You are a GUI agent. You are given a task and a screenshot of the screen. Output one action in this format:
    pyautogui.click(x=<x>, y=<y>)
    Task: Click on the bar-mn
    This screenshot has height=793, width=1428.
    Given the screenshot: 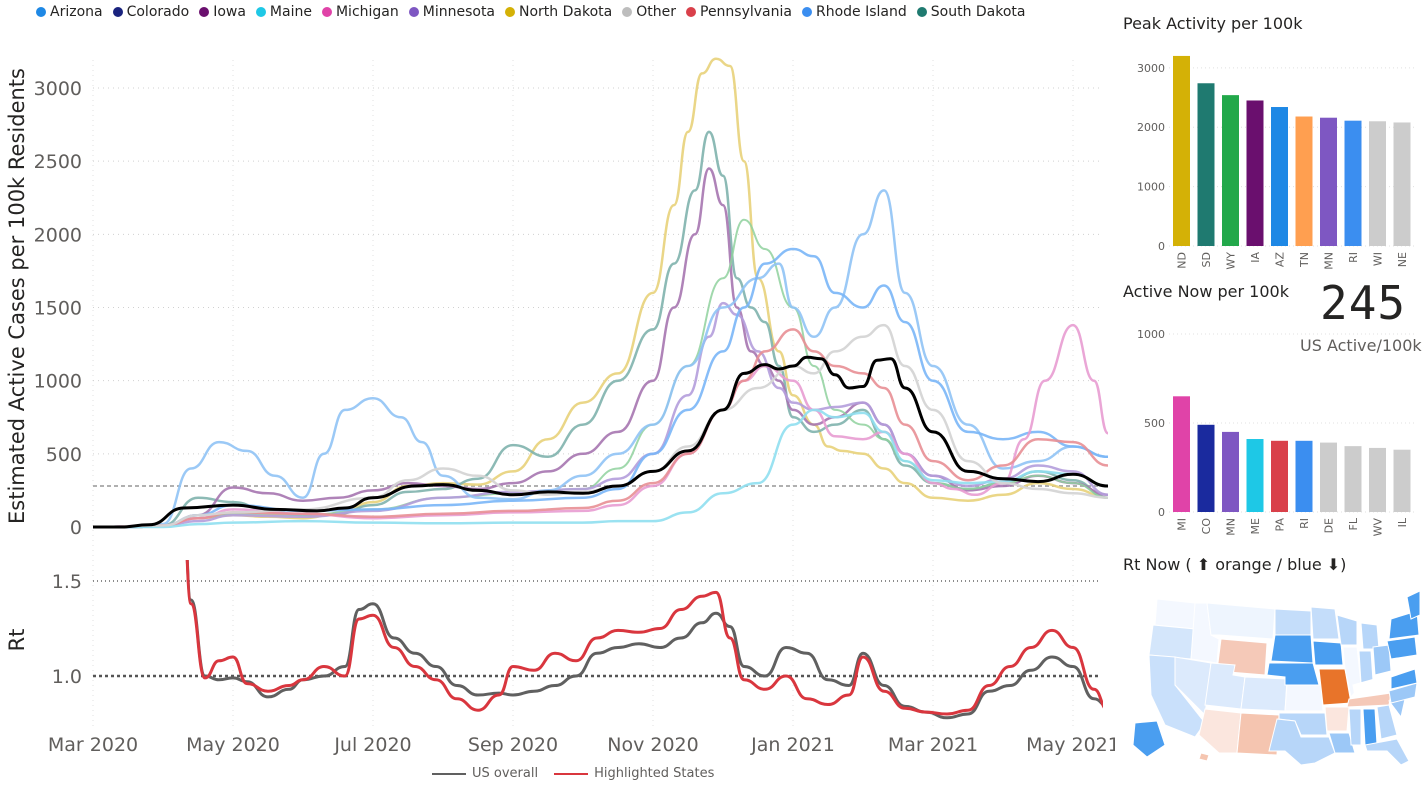 What is the action you would take?
    pyautogui.click(x=1230, y=471)
    